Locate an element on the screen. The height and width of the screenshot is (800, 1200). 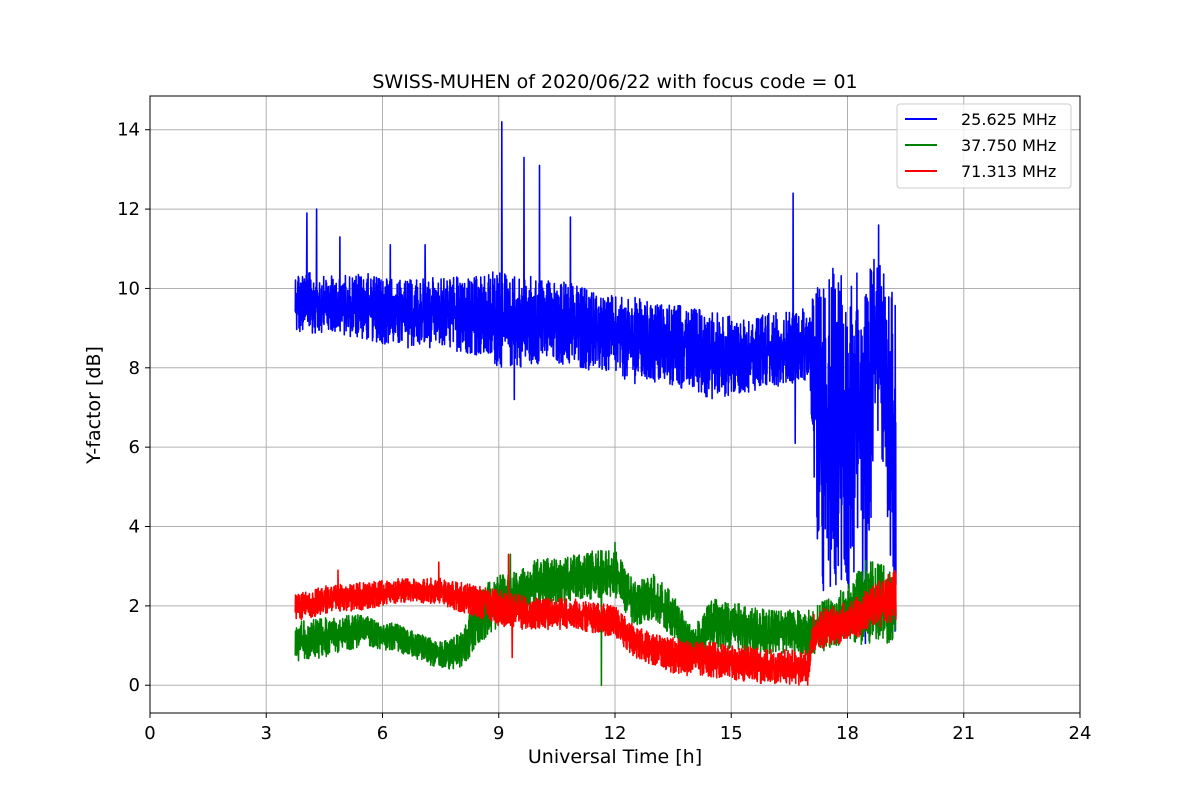
y-tick-label: 8 is located at coordinates (134, 368).